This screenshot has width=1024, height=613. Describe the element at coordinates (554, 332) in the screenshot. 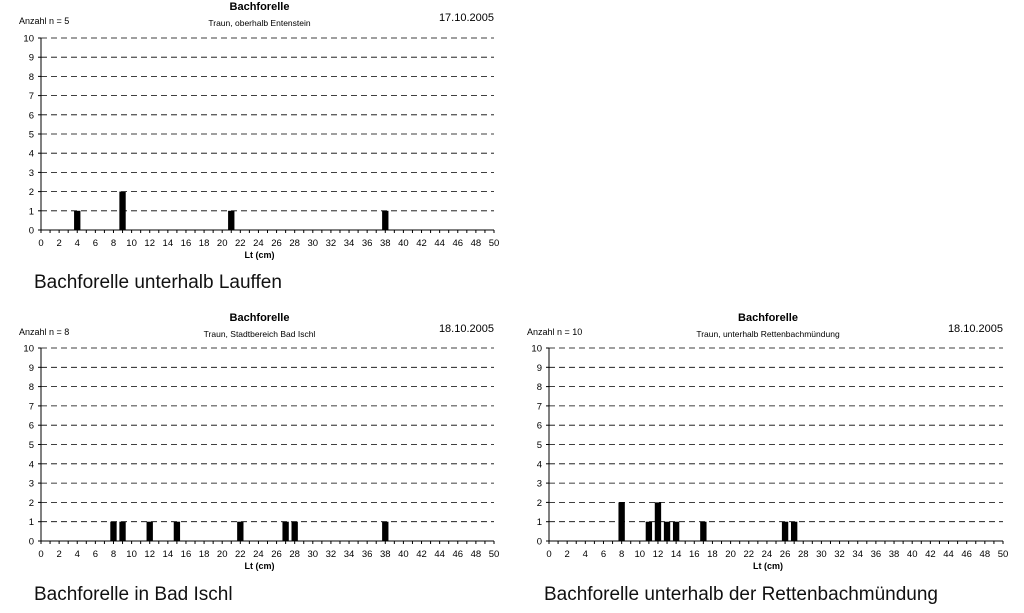

I see `sample-count-label: Anzahl n = 10` at that location.